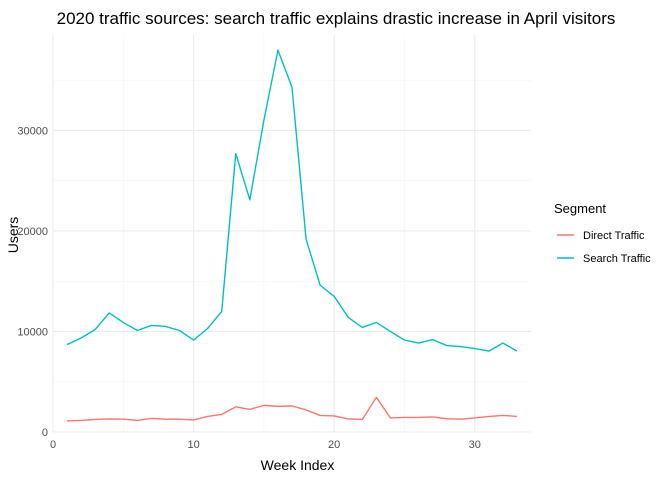  I want to click on legend: Segment Direct Traffic Search Traffic, so click(602, 233).